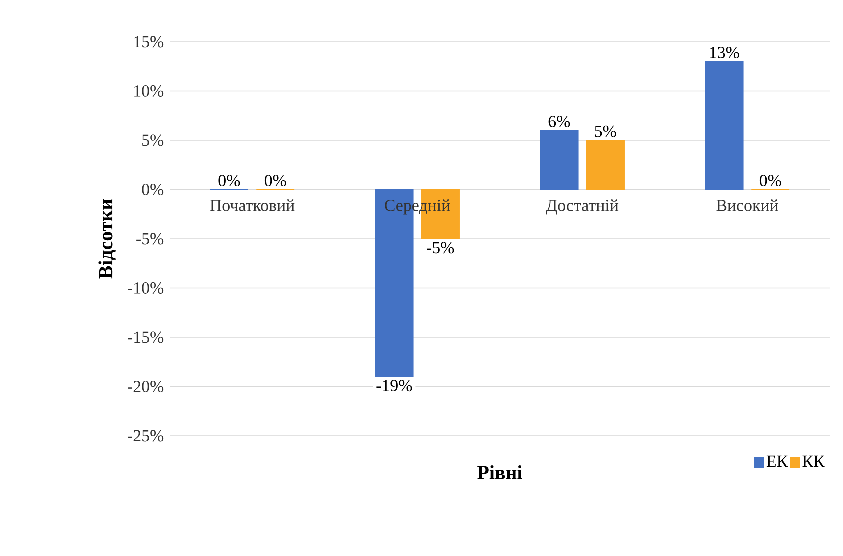 Image resolution: width=843 pixels, height=556 pixels. I want to click on y-tick-label: -15%, so click(146, 338).